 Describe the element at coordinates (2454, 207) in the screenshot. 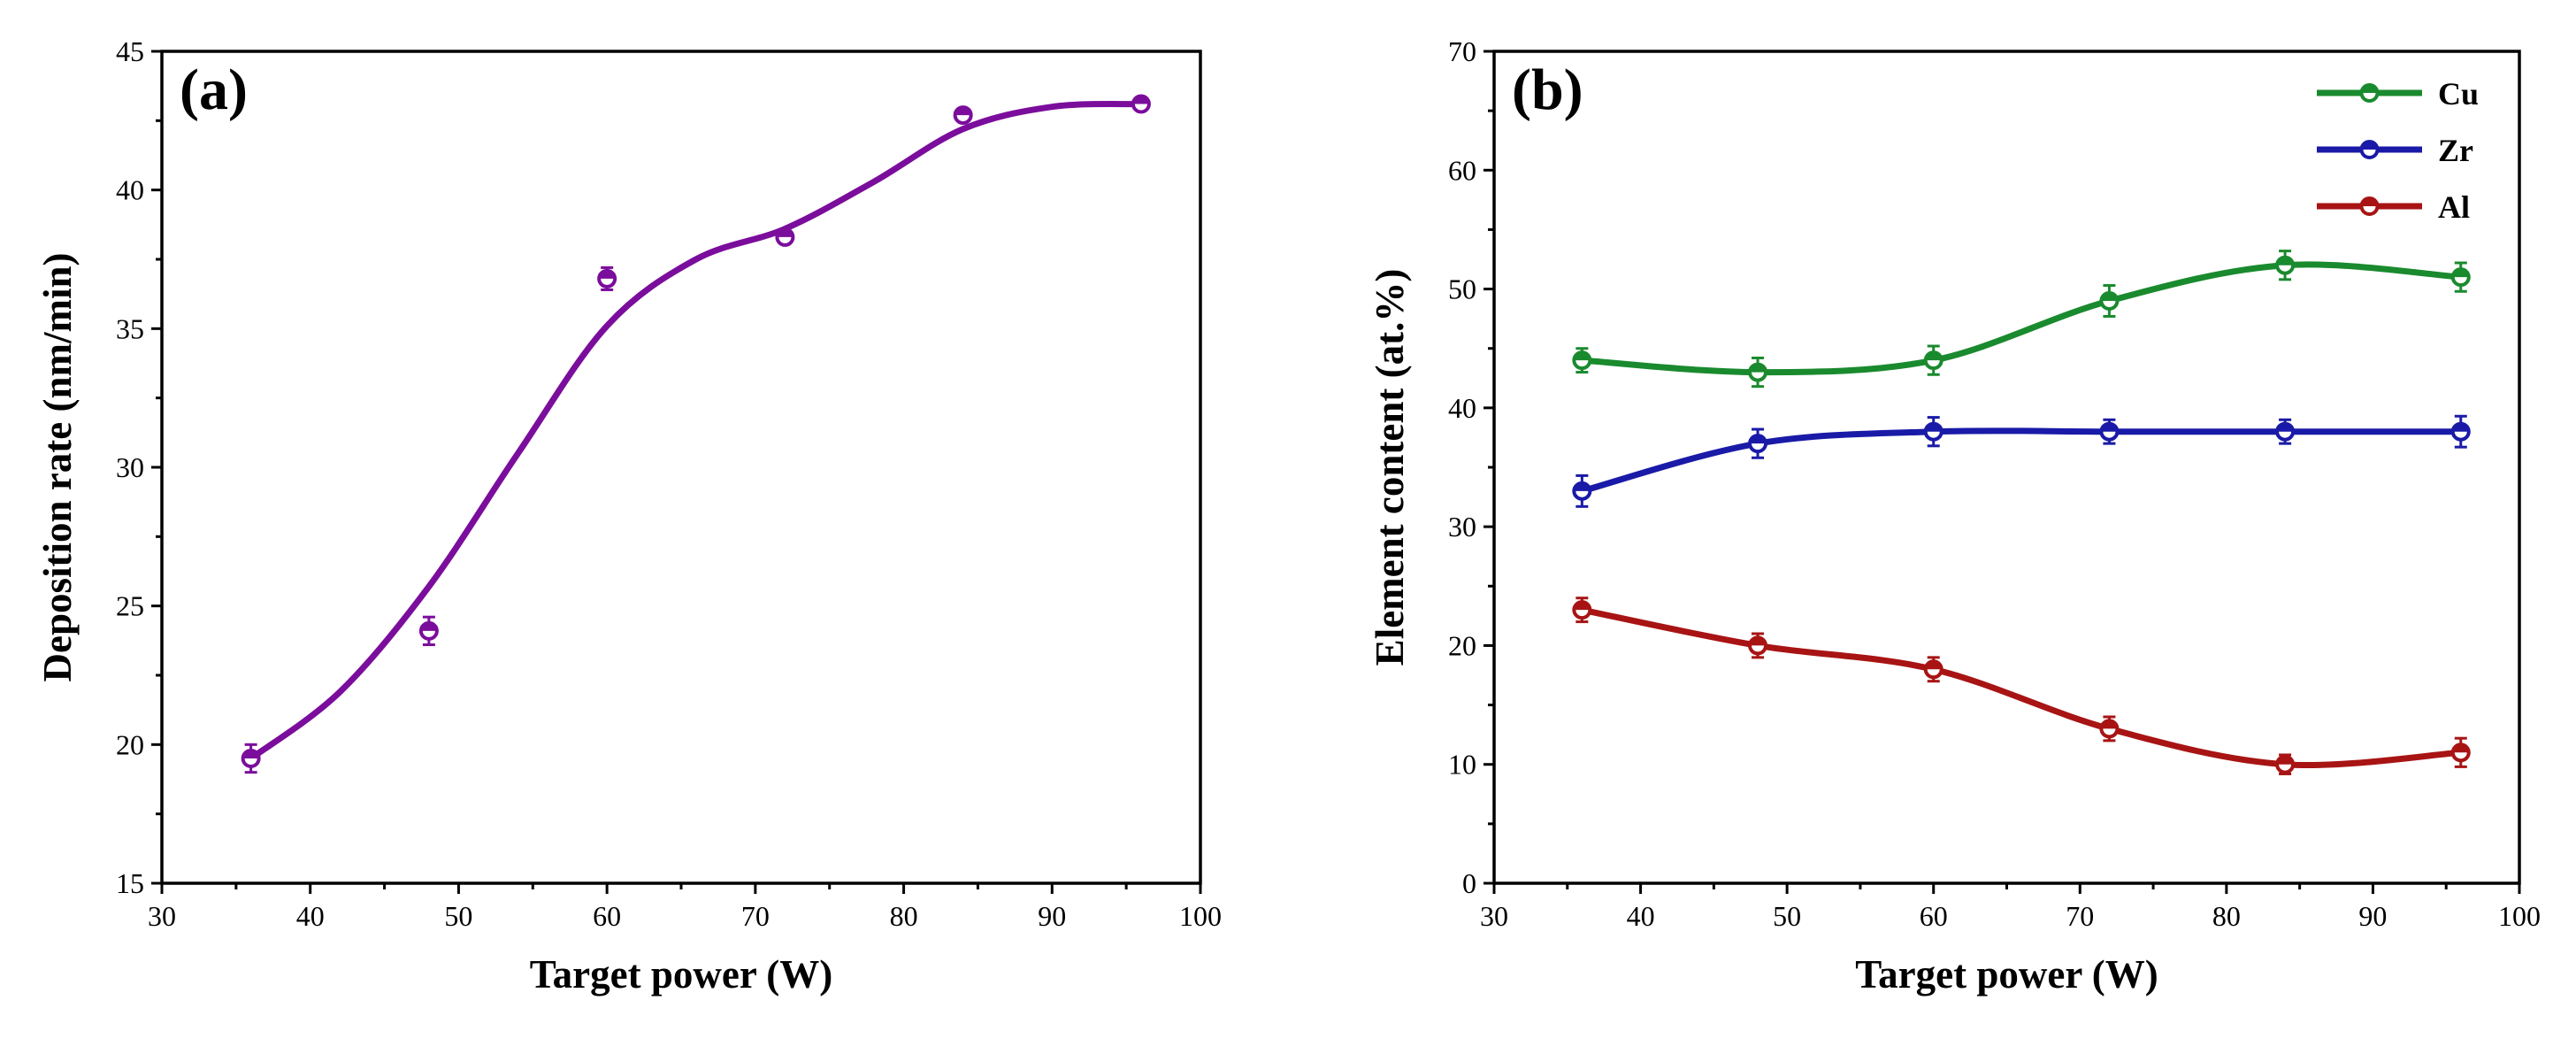

I see `legend-label: Al` at that location.